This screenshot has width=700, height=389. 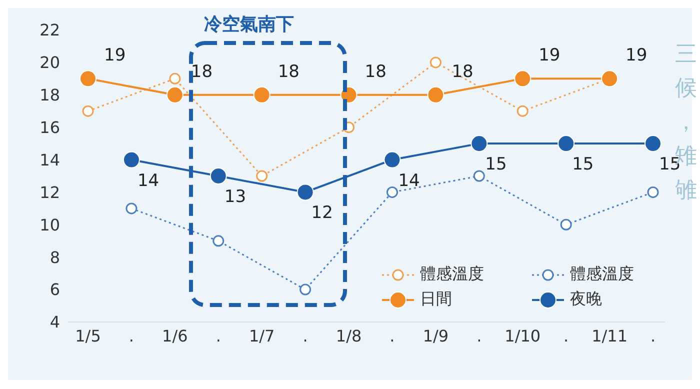 I want to click on y-tick-label: 20, so click(x=50, y=62).